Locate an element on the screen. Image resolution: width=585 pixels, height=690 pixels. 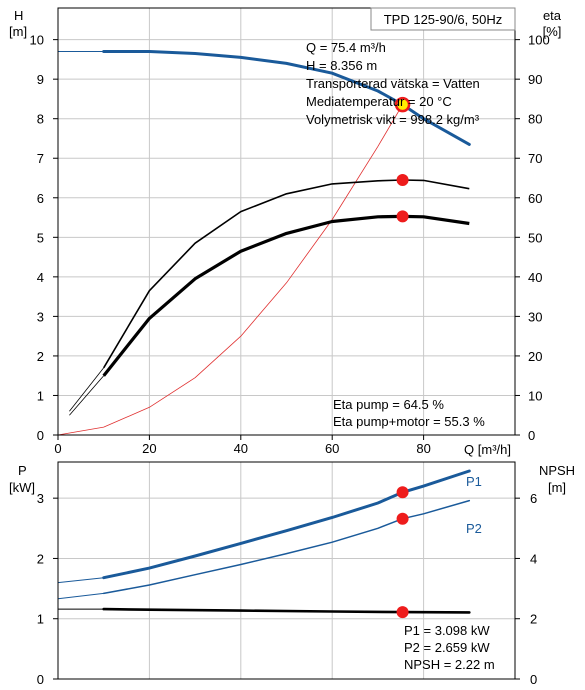
top-y-left-tick-label-5: 5 is located at coordinates (40, 237).